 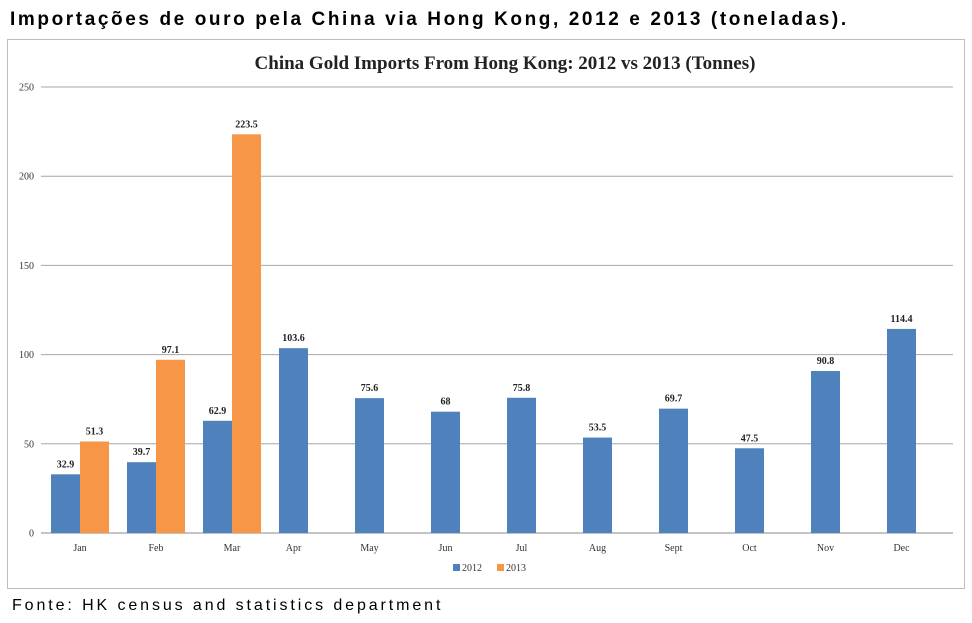 What do you see at coordinates (293, 338) in the screenshot?
I see `data-label: 103.6` at bounding box center [293, 338].